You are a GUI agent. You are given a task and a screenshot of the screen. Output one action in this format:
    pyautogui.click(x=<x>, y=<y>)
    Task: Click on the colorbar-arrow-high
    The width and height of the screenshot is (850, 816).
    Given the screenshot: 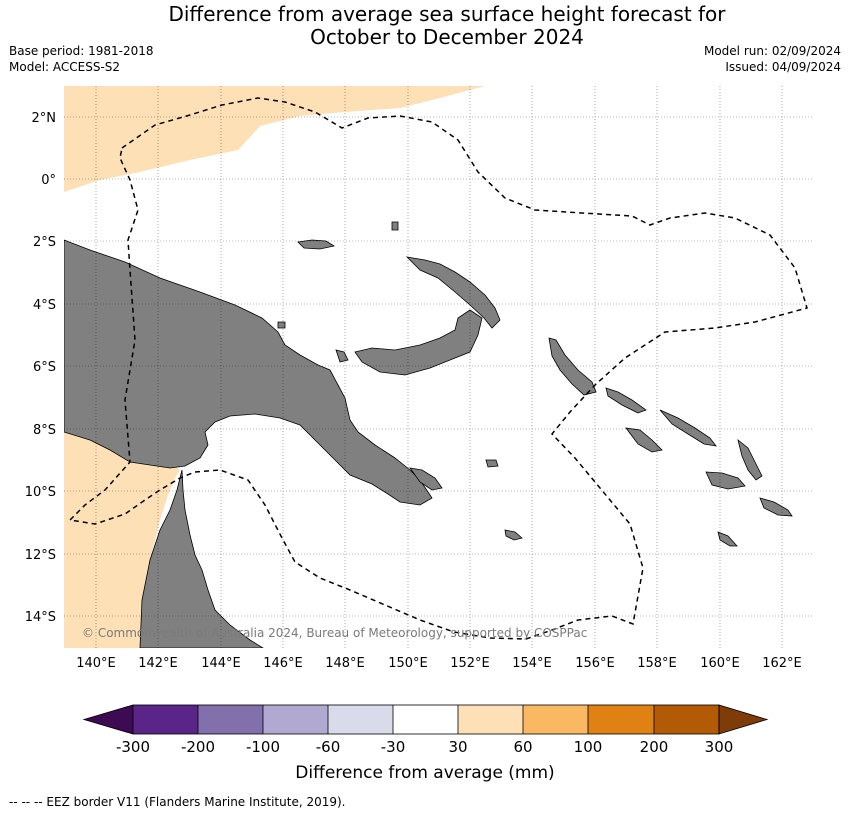 What is the action you would take?
    pyautogui.click(x=743, y=719)
    